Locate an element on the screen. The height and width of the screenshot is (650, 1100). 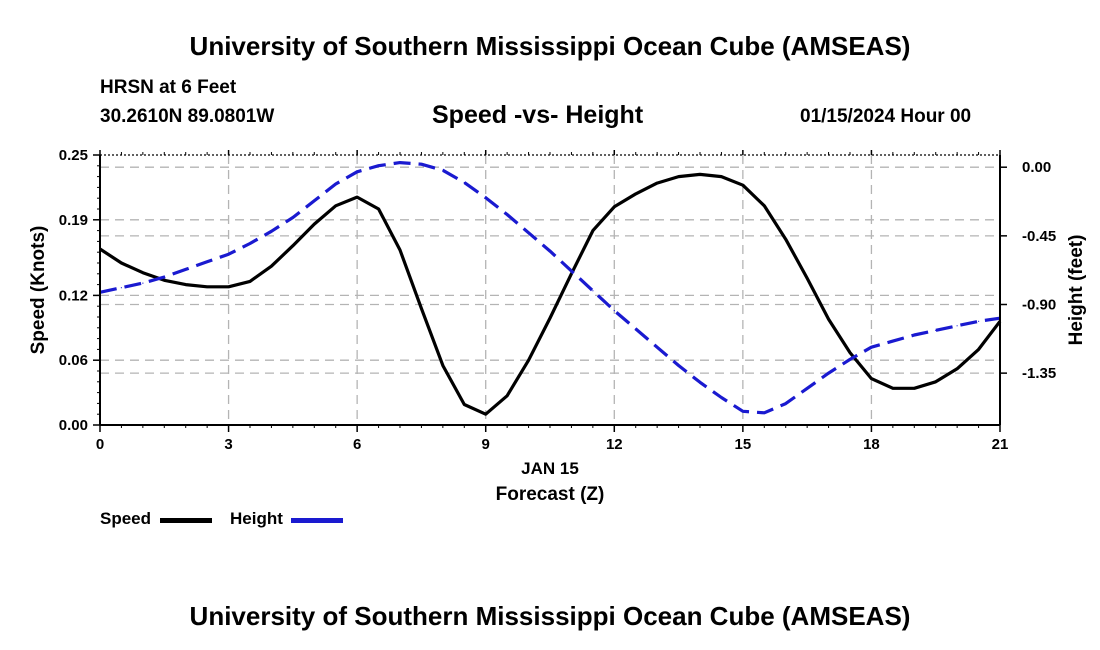
legend-height-swatch is located at coordinates (317, 520).